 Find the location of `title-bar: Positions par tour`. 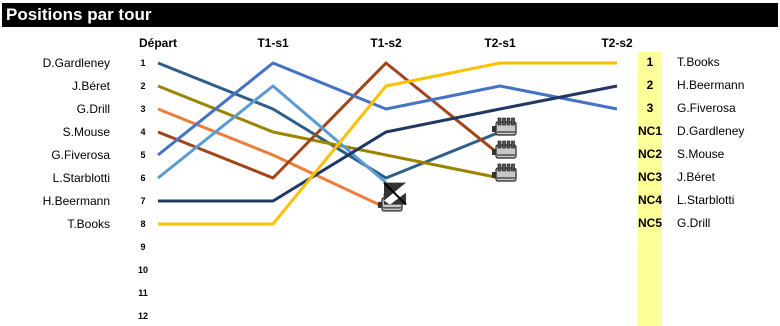

title-bar: Positions par tour is located at coordinates (390, 15).